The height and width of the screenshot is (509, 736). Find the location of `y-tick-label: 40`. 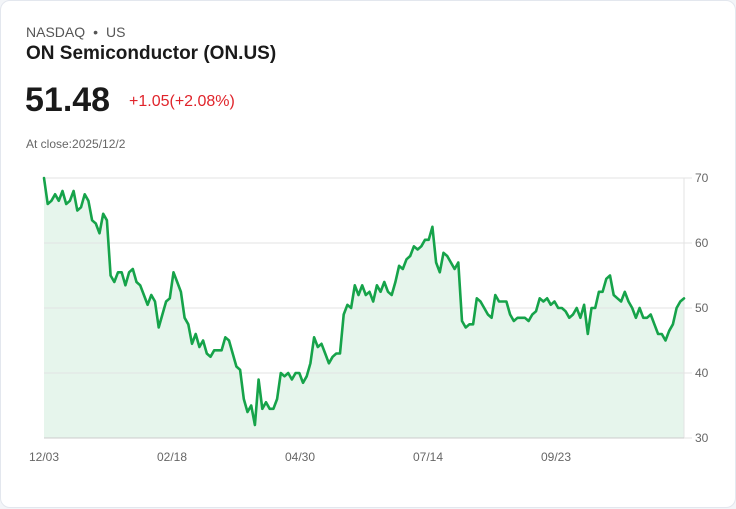

y-tick-label: 40 is located at coordinates (702, 373).